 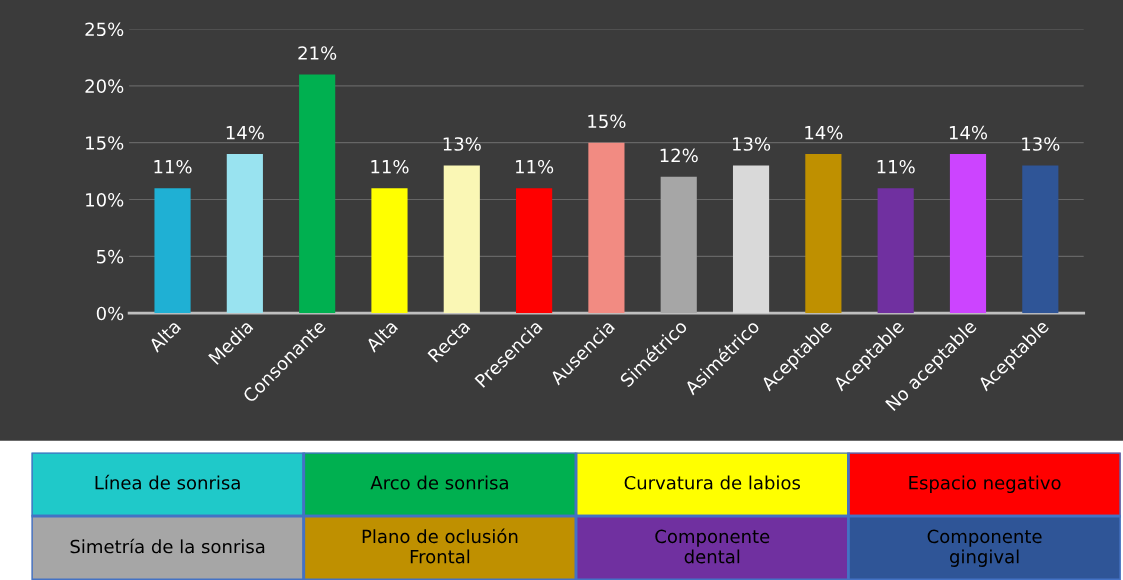 What do you see at coordinates (985, 484) in the screenshot?
I see `category-label: Espacio negativo` at bounding box center [985, 484].